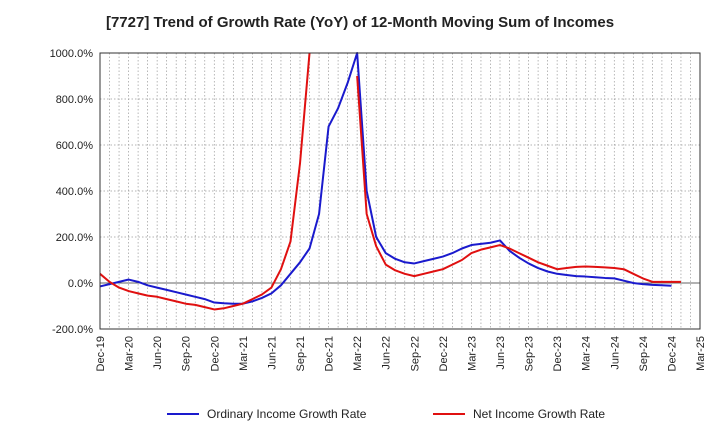 The height and width of the screenshot is (440, 720). Describe the element at coordinates (387, 353) in the screenshot. I see `x-tick-label: Jun-22` at that location.